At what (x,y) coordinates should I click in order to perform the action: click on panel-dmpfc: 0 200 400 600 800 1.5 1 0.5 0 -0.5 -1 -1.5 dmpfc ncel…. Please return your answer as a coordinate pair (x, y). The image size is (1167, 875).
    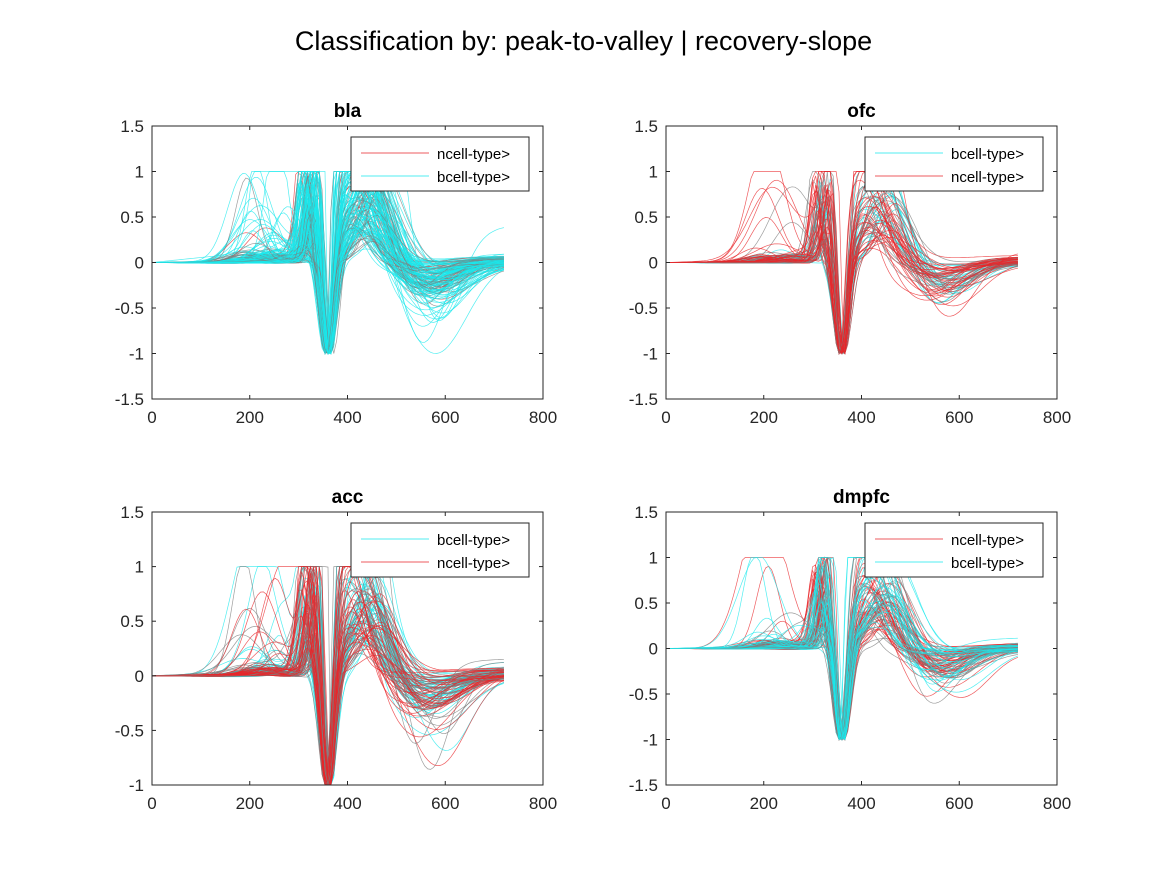
    Looking at the image, I should click on (850, 650).